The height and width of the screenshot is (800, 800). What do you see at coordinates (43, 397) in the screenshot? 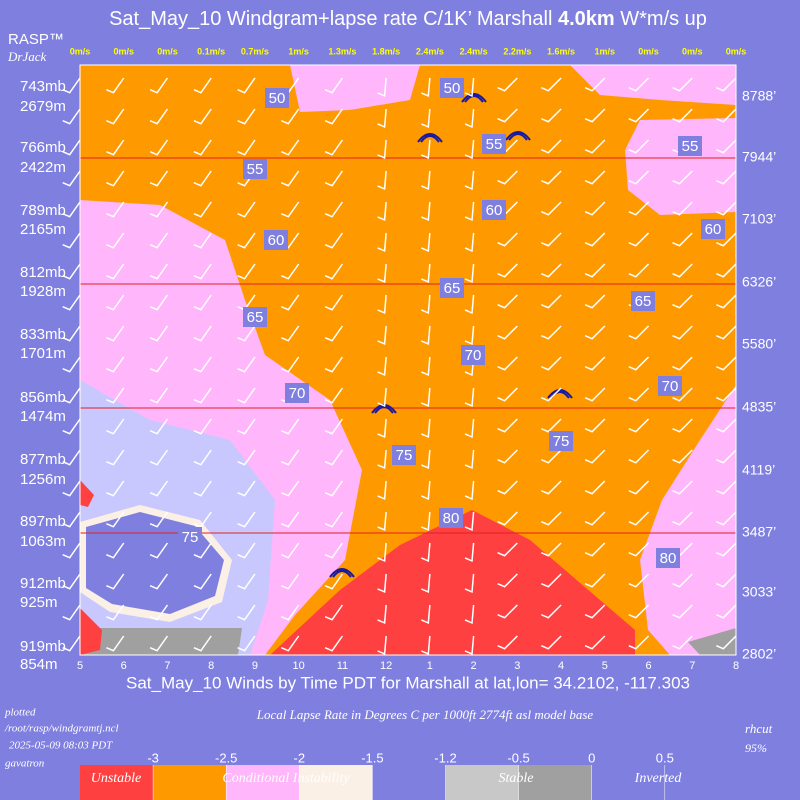
I see `pressure-label: 856mb` at bounding box center [43, 397].